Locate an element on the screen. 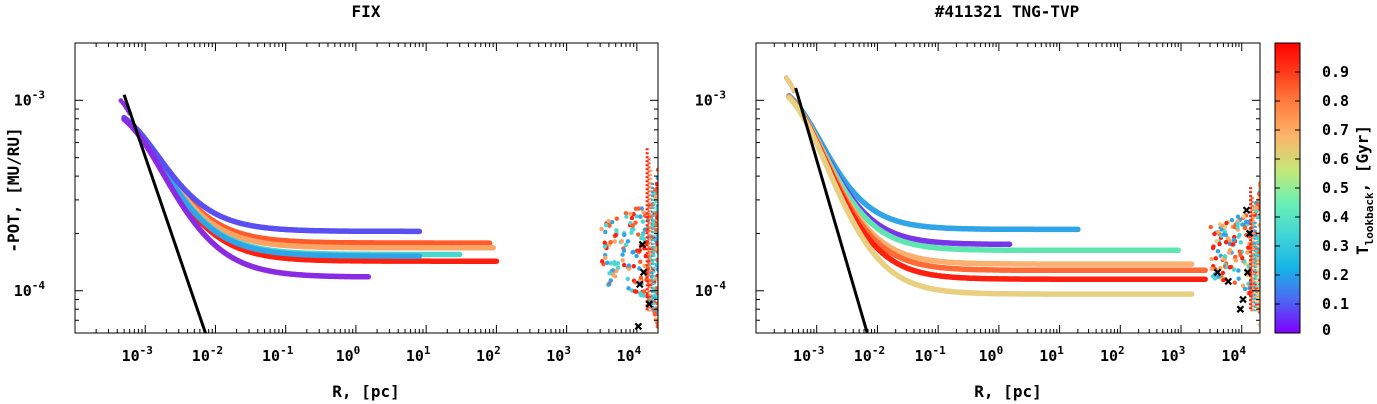  y-axis-label: -POT, [MU/RU] is located at coordinates (13, 189).